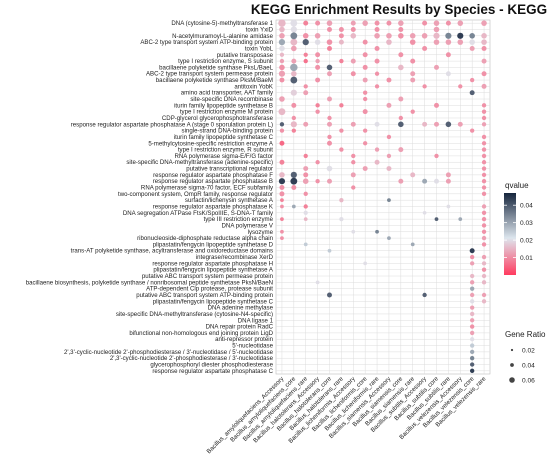 This screenshot has height=468, width=550. Describe the element at coordinates (256, 320) in the screenshot. I see `y-tick-label: DNA ligase 1` at that location.